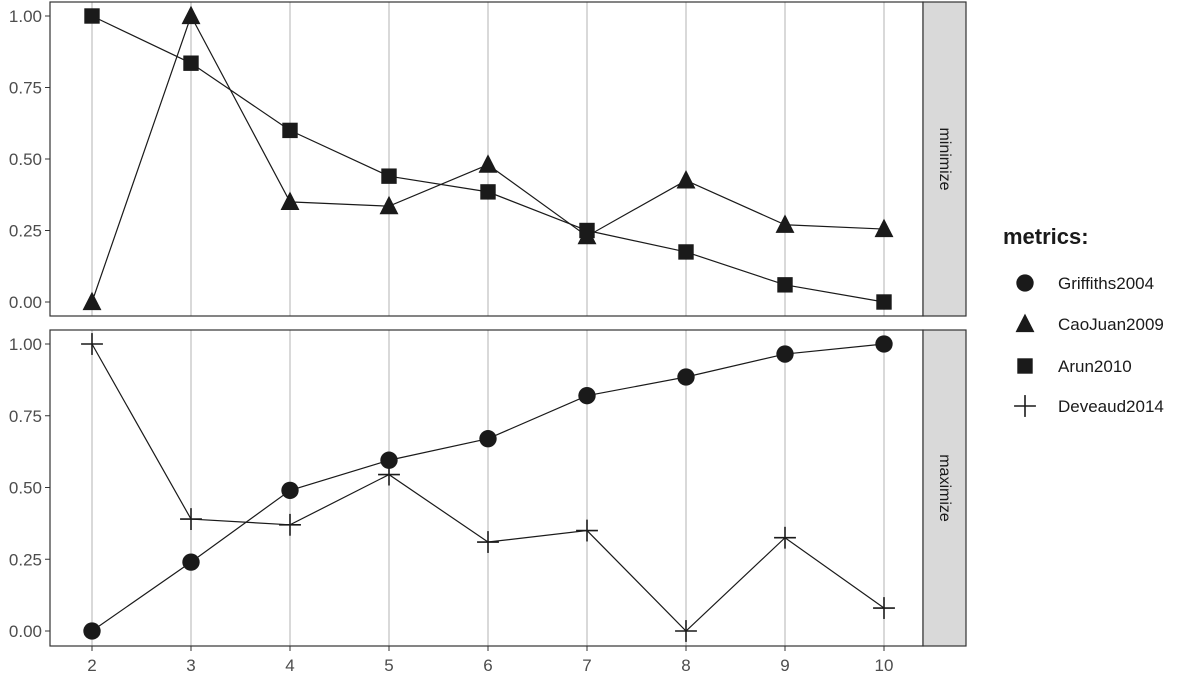 The image size is (1188, 676). I want to click on legend-key-Griffiths2004, so click(1025, 283).